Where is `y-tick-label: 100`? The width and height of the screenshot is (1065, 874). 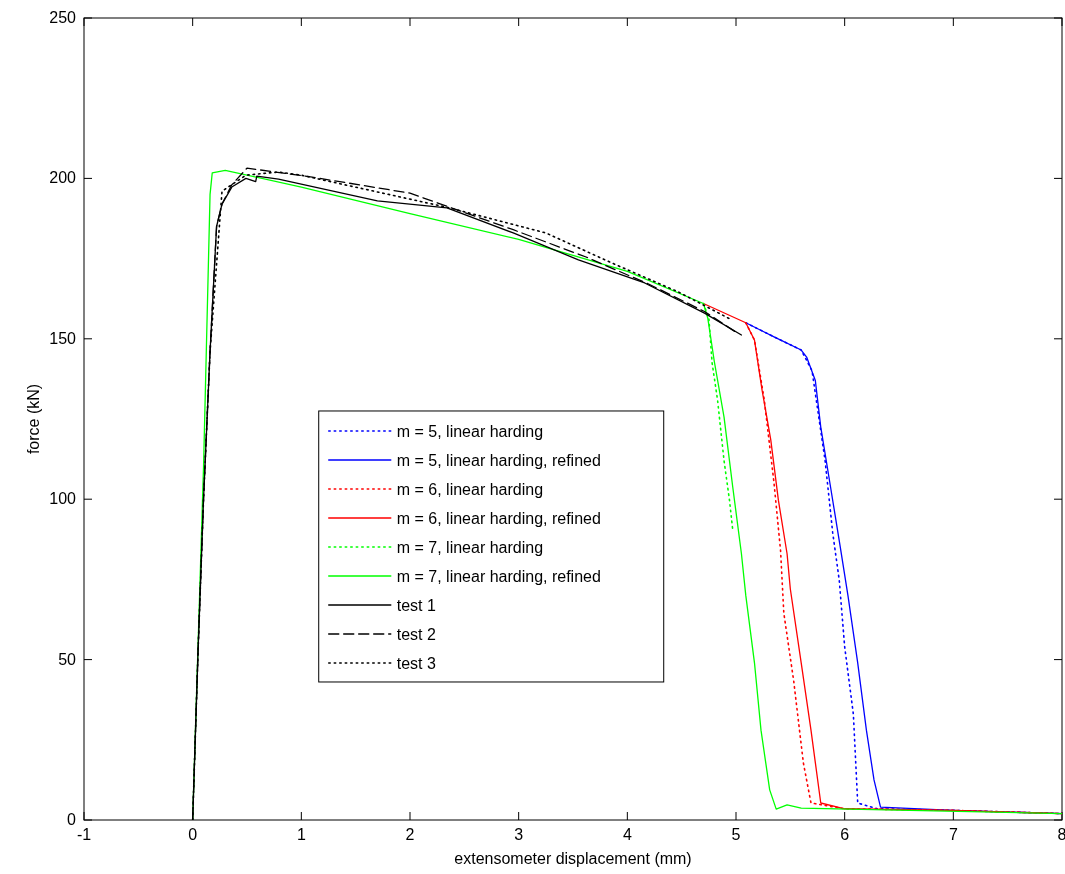
y-tick-label: 100 is located at coordinates (63, 499).